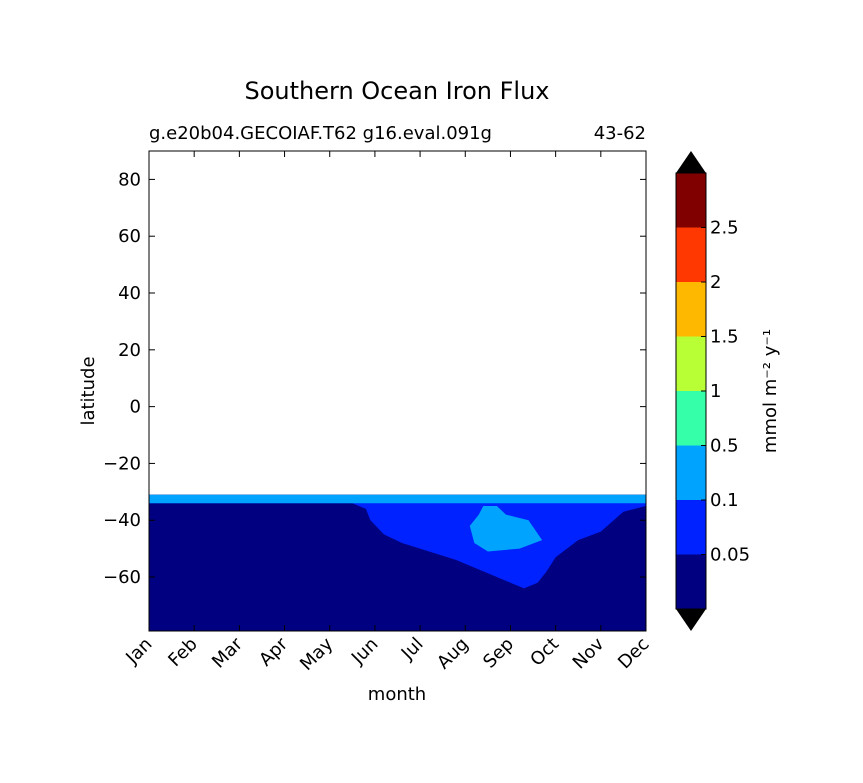 The height and width of the screenshot is (783, 863). Describe the element at coordinates (182, 652) in the screenshot. I see `x-tick-label: Feb` at that location.